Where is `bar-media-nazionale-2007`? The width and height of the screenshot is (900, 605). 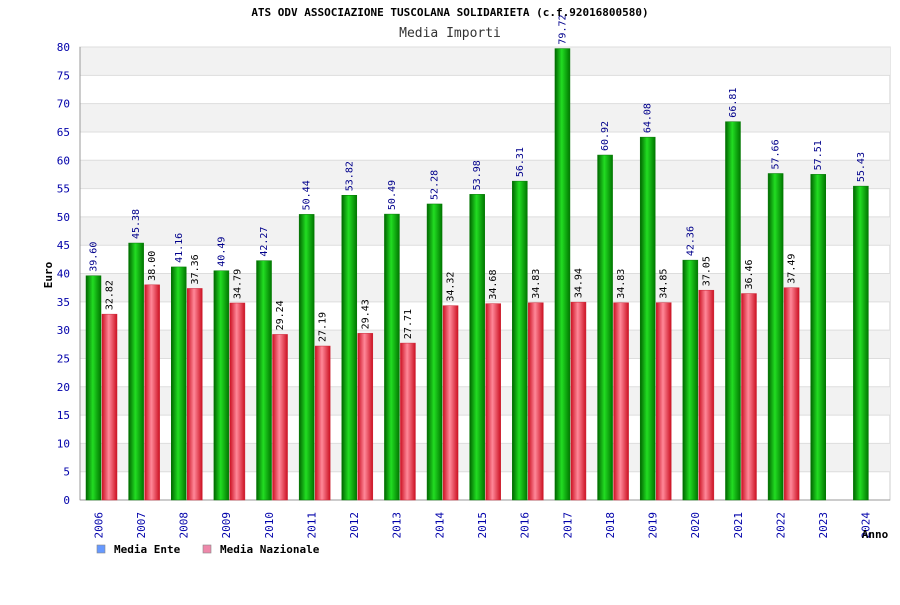
bar-media-nazionale-2007 is located at coordinates (152, 392).